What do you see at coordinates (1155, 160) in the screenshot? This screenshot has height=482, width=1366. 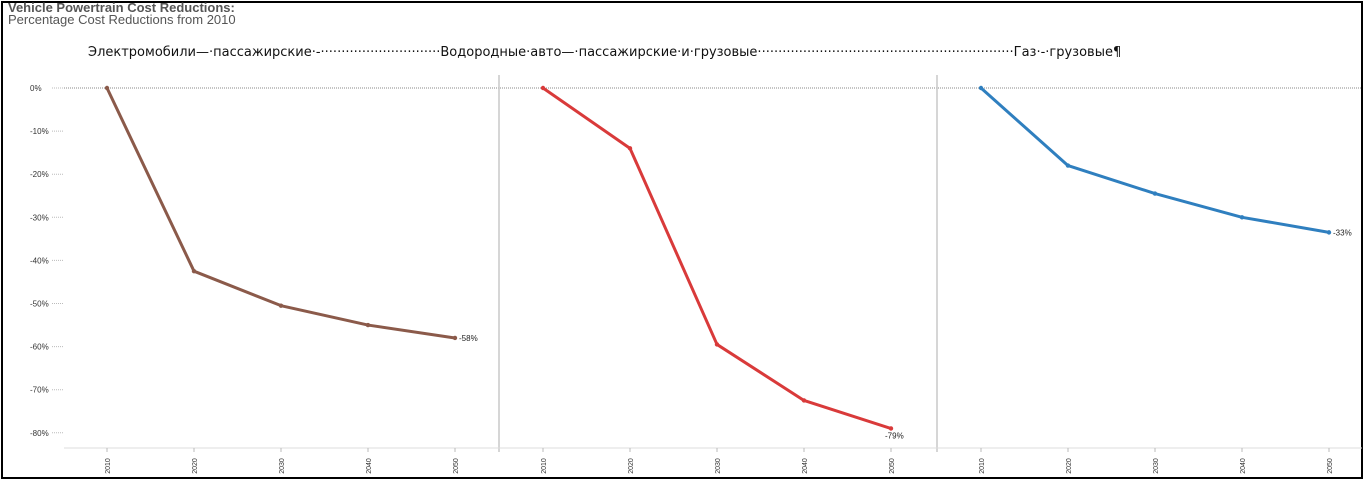 I see `series-line-gas` at bounding box center [1155, 160].